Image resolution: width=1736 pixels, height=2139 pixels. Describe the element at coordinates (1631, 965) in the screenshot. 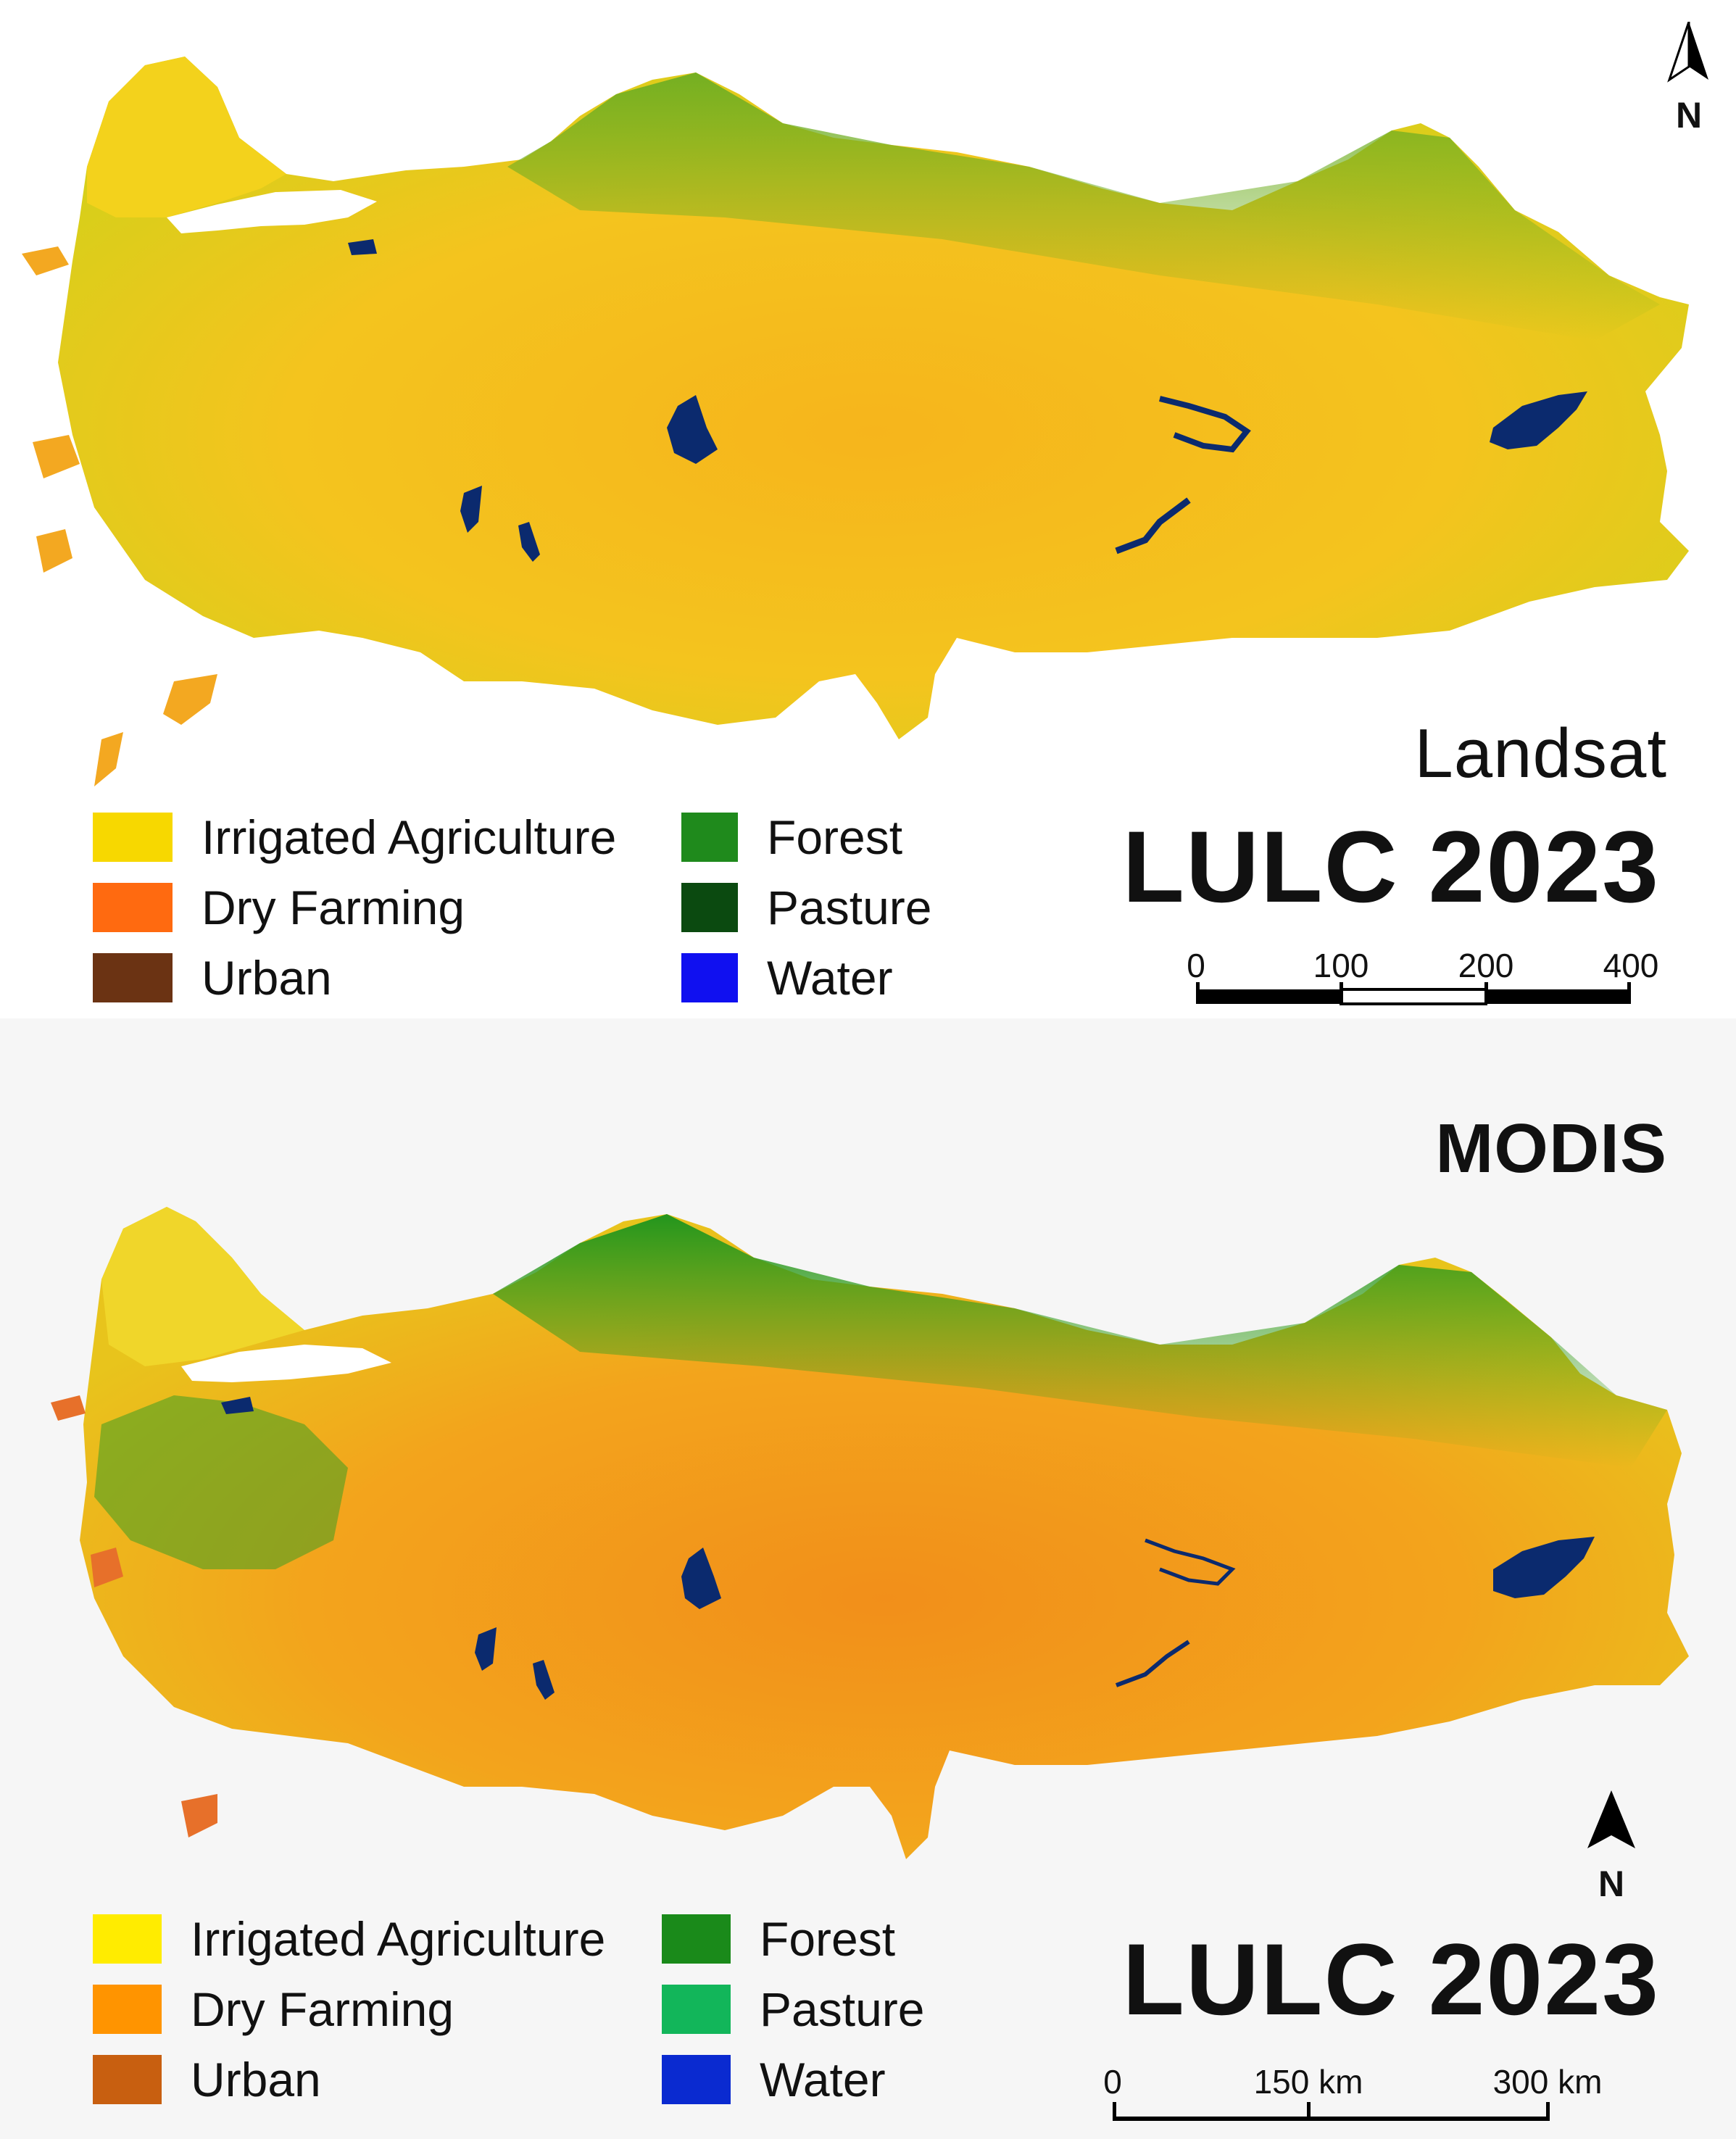

I see `scale-tick-label: 400` at that location.